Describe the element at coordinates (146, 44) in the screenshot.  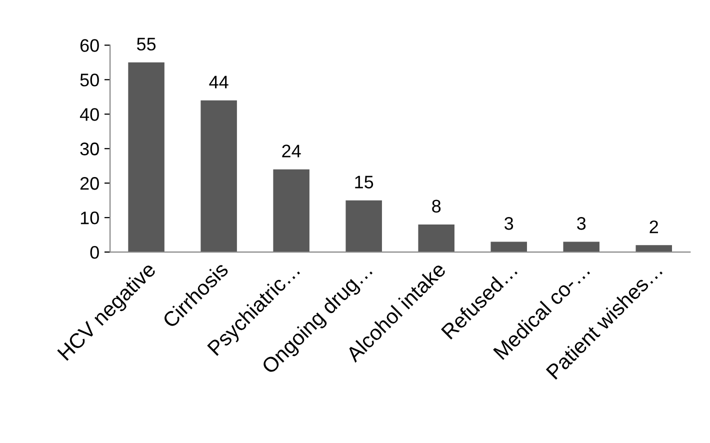
I see `data-label: 55` at that location.